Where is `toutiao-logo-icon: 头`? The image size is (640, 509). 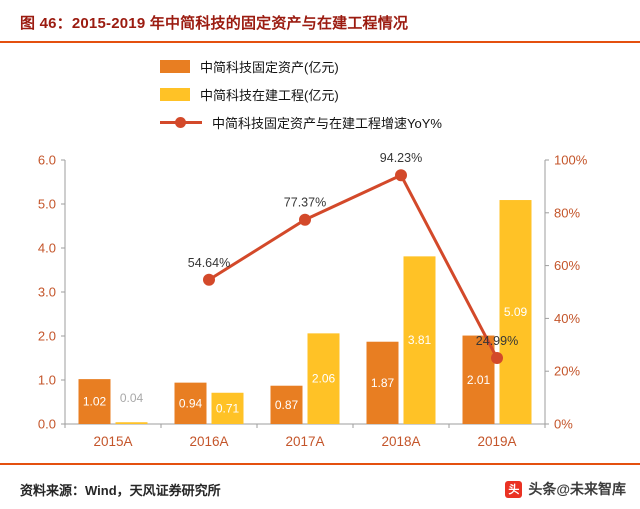
toutiao-logo-icon: 头 is located at coordinates (514, 489).